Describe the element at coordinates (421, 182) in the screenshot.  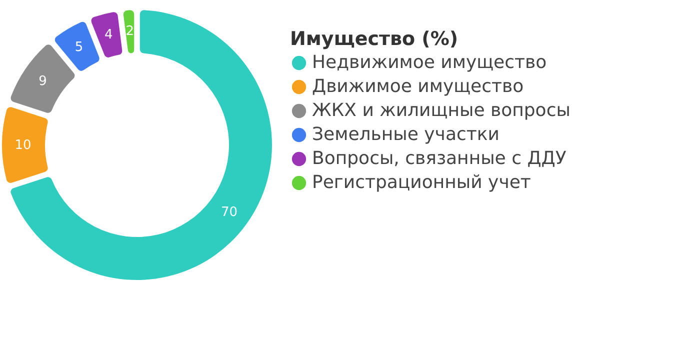
I see `legend-label: Регистрационный учет` at that location.